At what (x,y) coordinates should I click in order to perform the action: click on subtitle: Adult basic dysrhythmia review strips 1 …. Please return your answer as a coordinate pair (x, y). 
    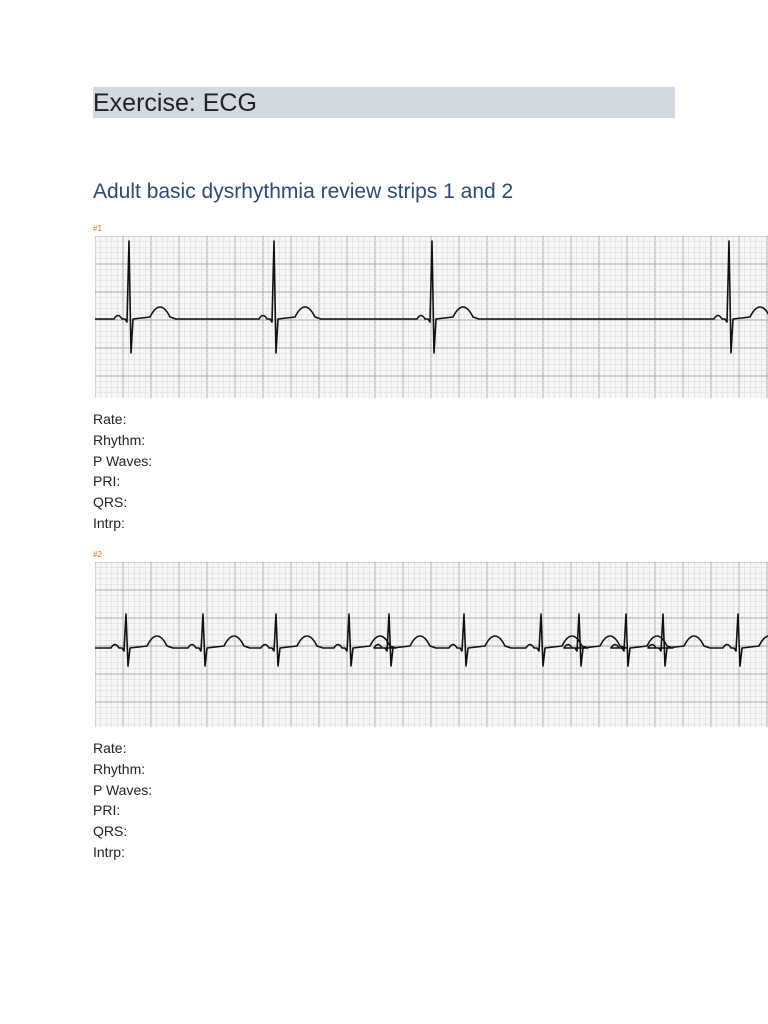
    Looking at the image, I should click on (303, 191).